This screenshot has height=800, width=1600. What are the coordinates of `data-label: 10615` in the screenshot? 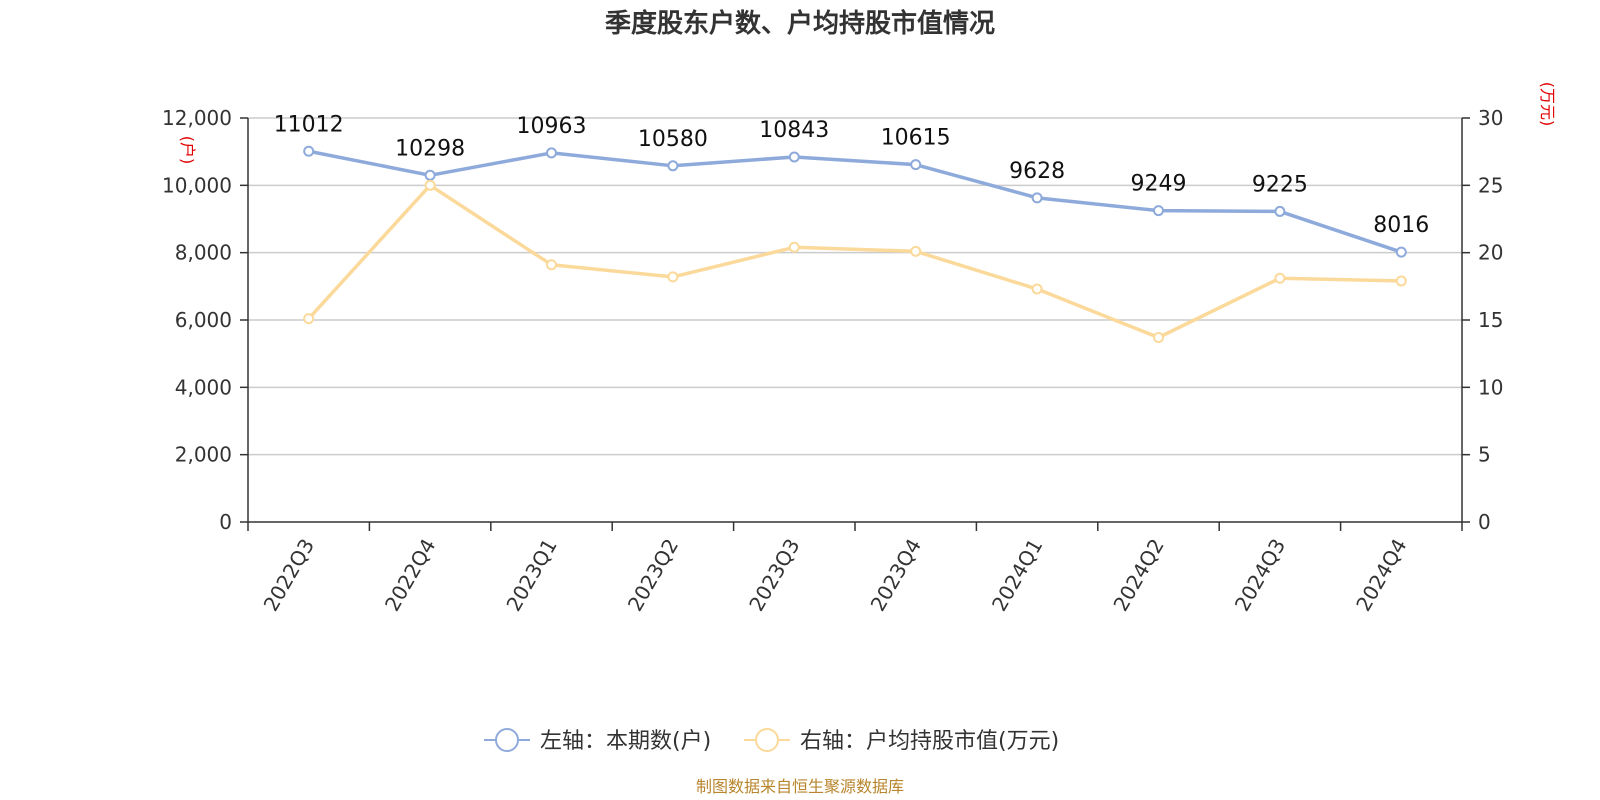 It's located at (916, 138).